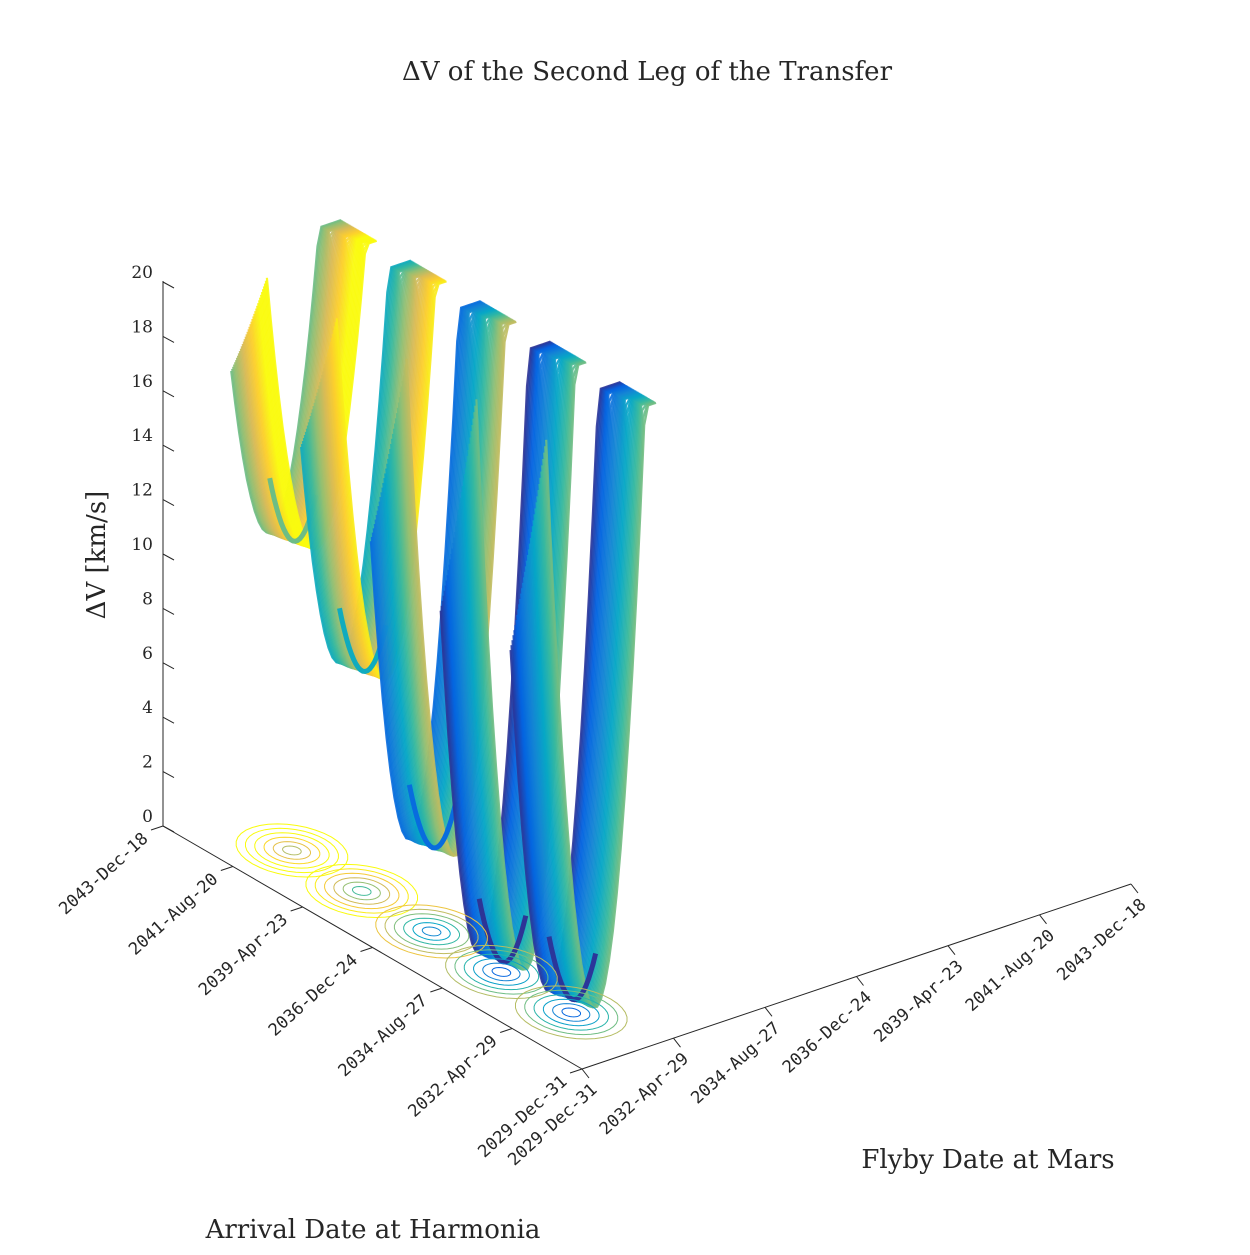 Image resolution: width=1250 pixels, height=1255 pixels. What do you see at coordinates (1010, 971) in the screenshot?
I see `x-tick-label: 2041-Aug-20` at bounding box center [1010, 971].